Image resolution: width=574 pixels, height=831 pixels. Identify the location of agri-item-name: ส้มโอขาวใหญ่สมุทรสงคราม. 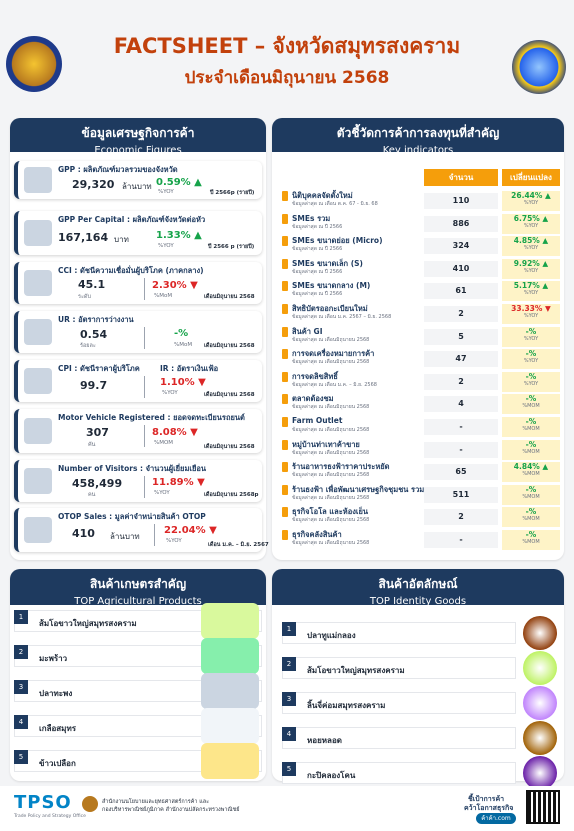
(88, 623).